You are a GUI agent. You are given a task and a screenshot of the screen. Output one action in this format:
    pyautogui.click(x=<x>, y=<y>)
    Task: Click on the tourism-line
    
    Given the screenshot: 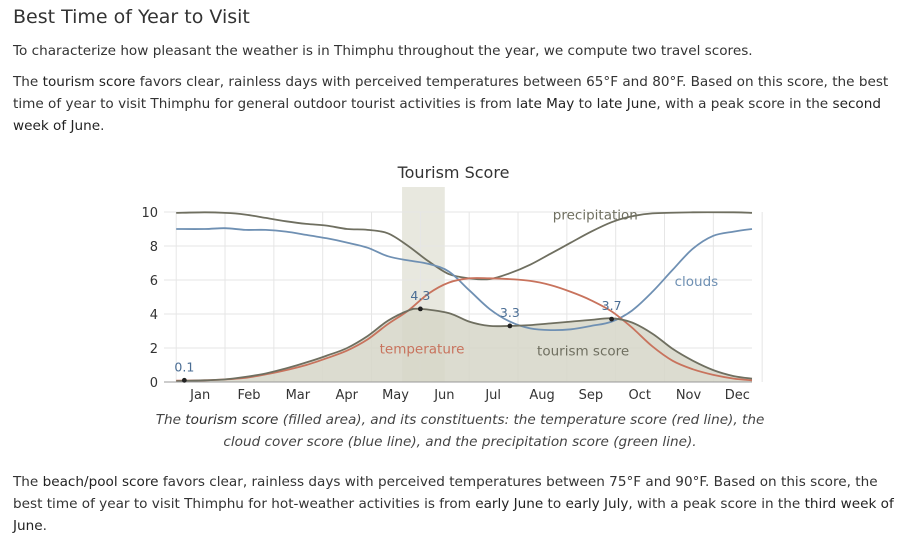 What is the action you would take?
    pyautogui.click(x=464, y=344)
    